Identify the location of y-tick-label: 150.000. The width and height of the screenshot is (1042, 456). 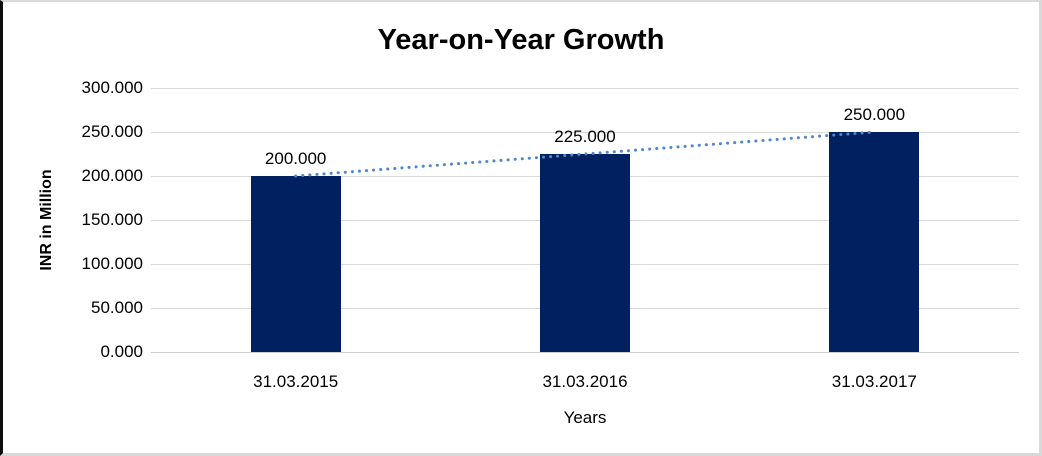
(112, 219).